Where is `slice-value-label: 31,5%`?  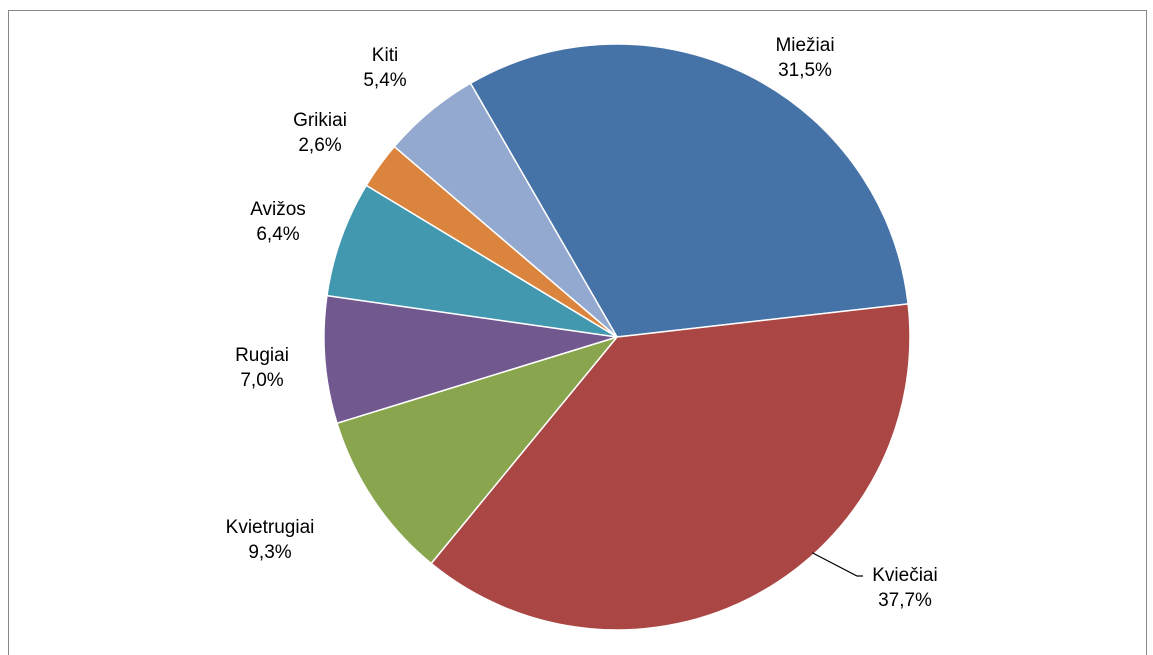 slice-value-label: 31,5% is located at coordinates (805, 70).